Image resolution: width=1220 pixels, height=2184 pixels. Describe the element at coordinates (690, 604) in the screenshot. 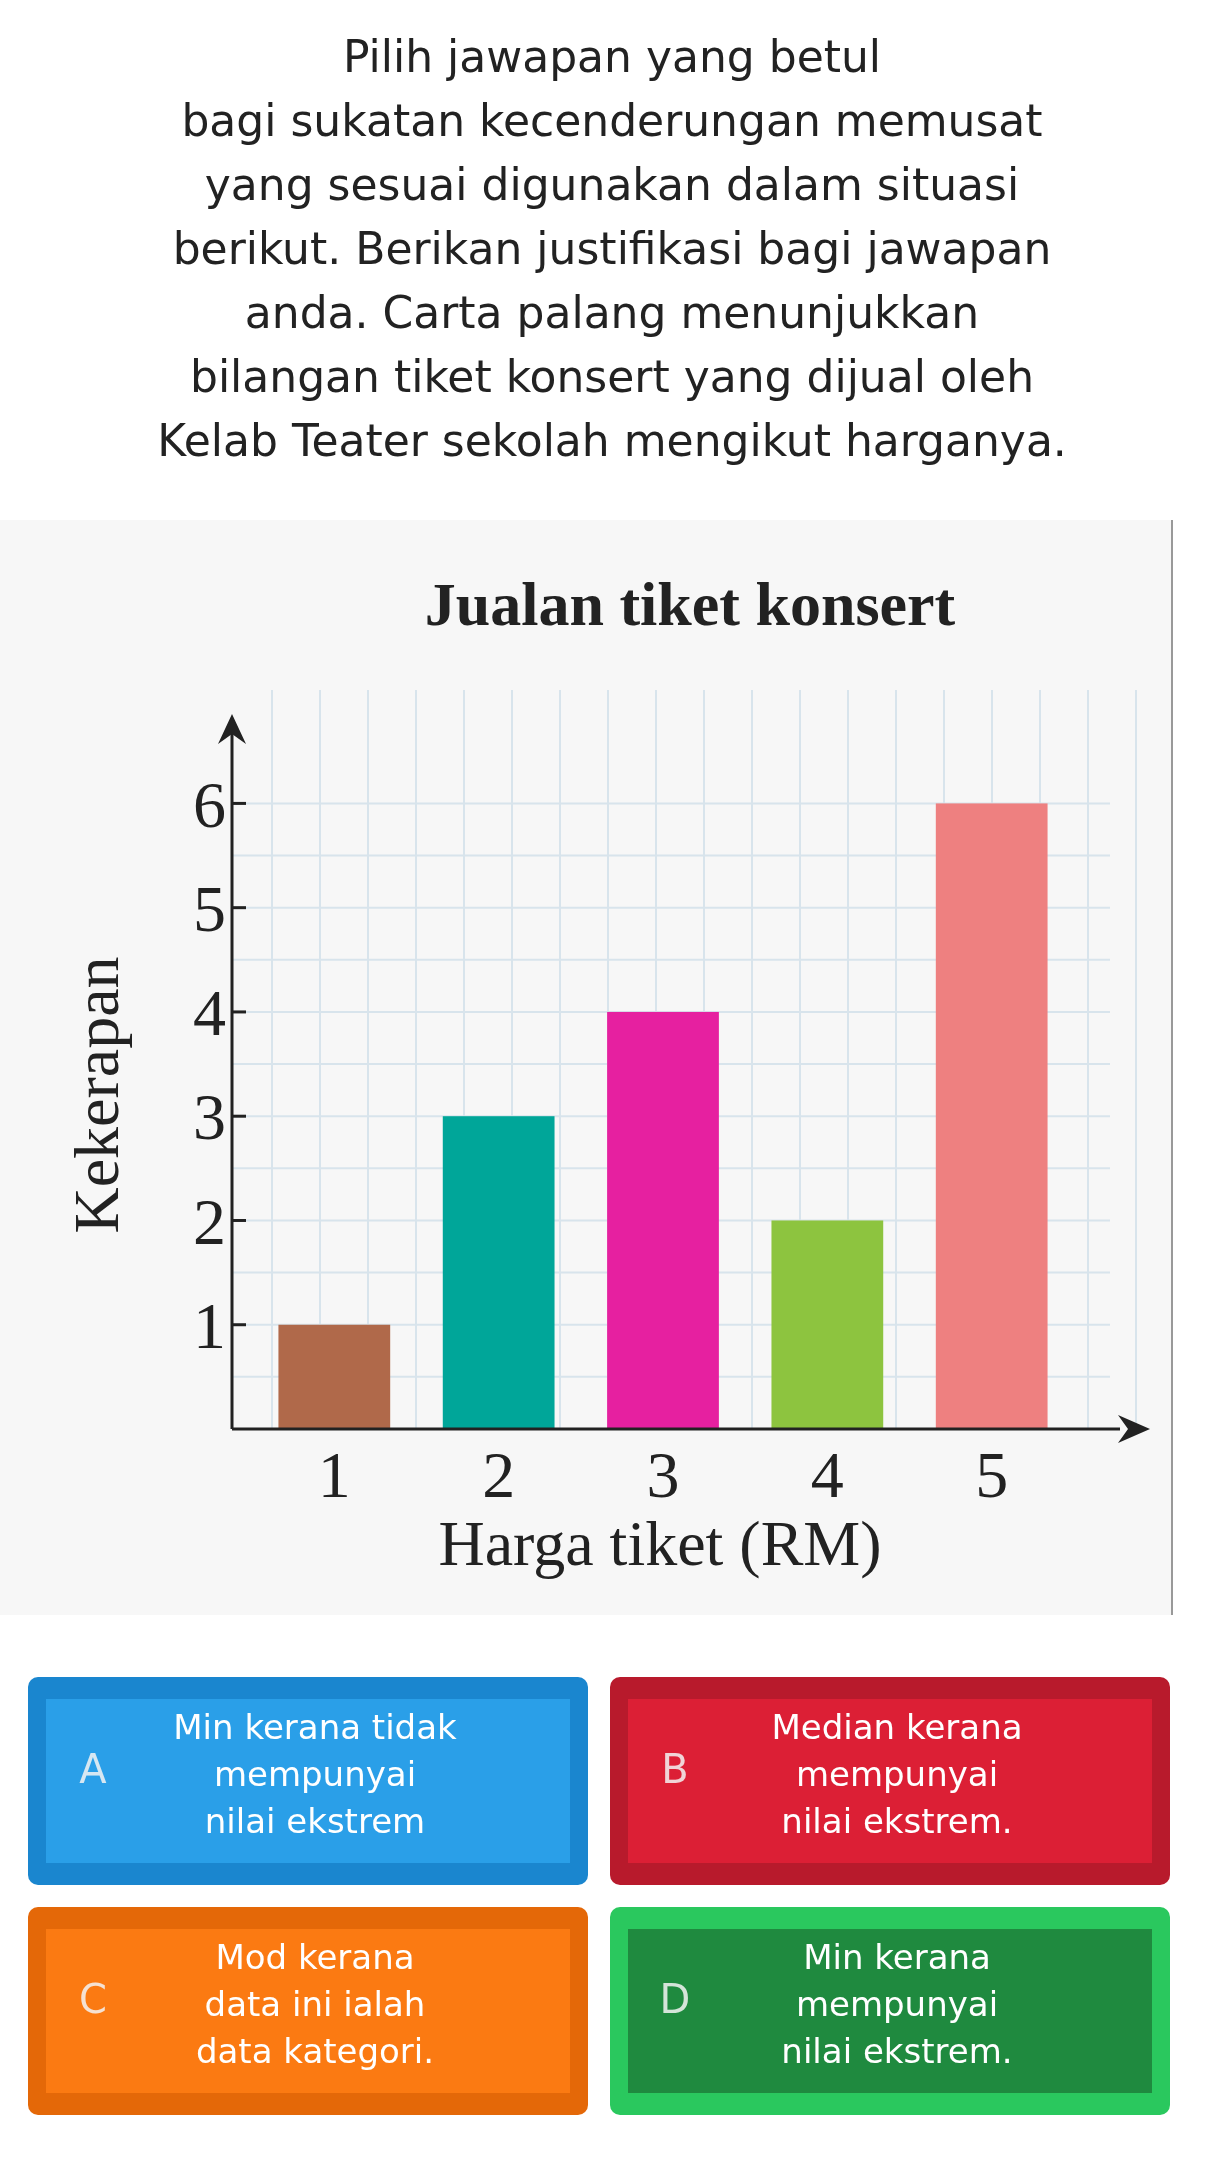

I see `chart-title: Jualan tiket konsert` at that location.